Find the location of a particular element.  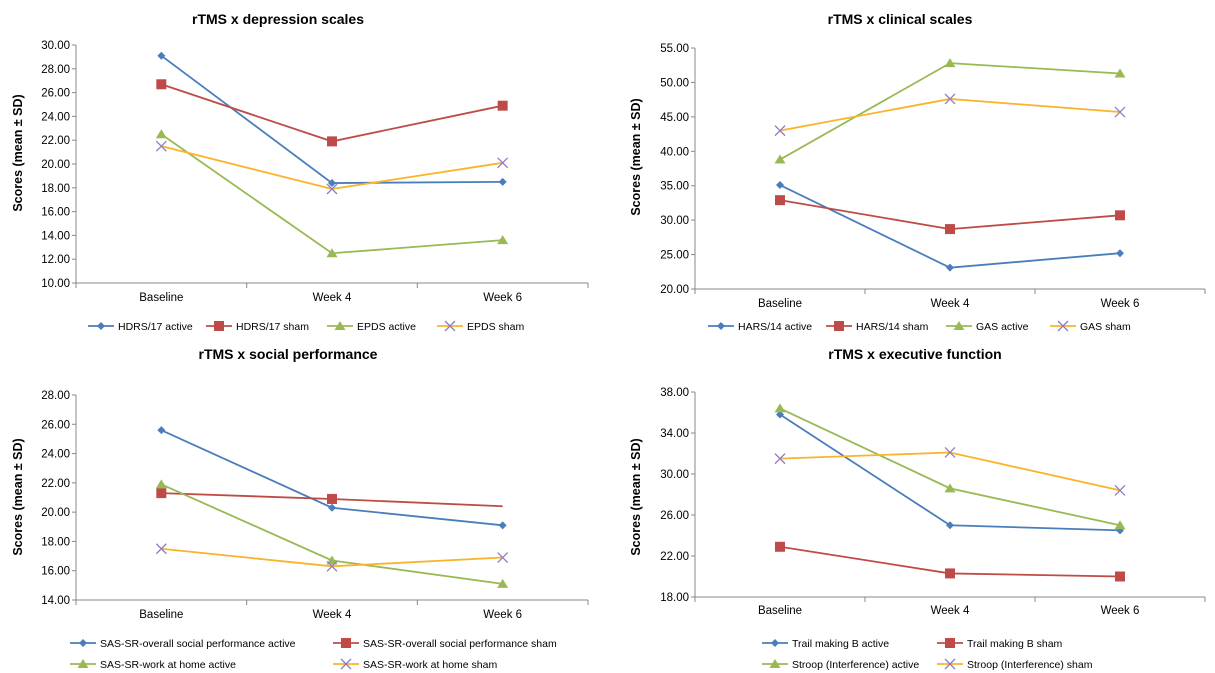

y-tick-label: 34.00 is located at coordinates (674, 434).